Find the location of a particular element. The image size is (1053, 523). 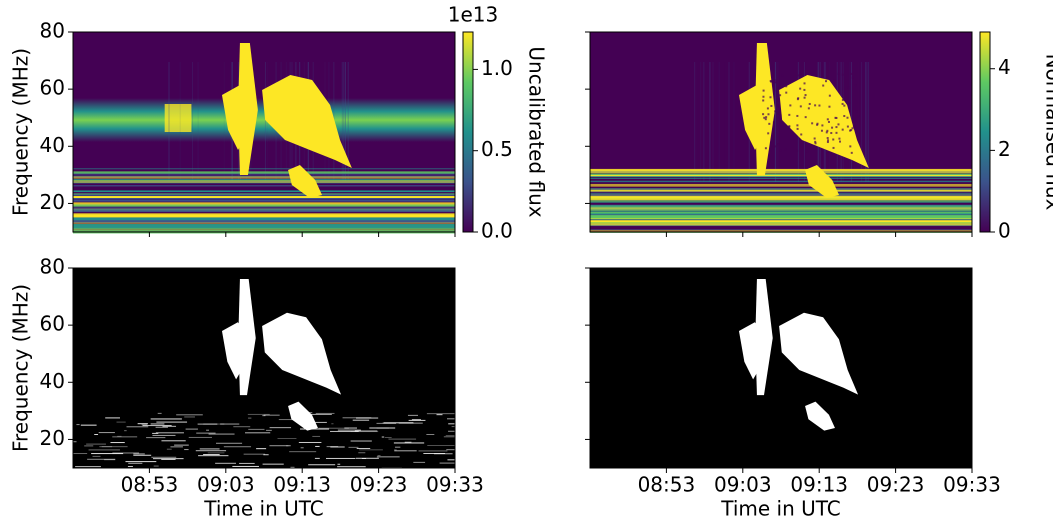

y-tick-label: 80 is located at coordinates (52, 31).